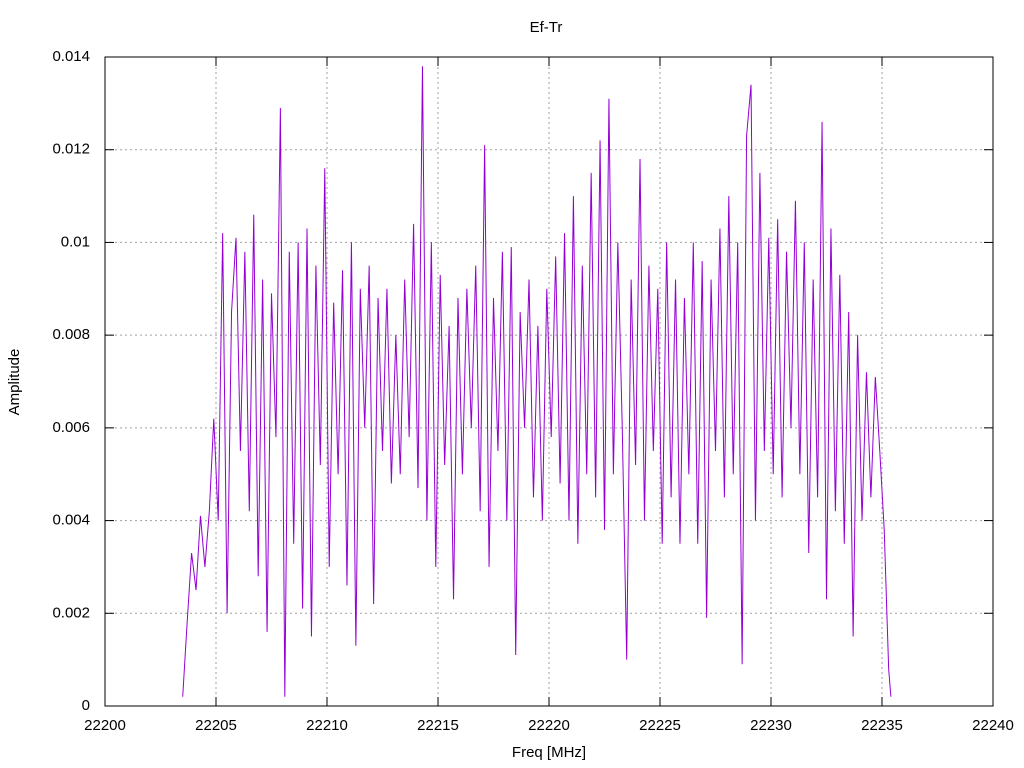 The height and width of the screenshot is (768, 1024). What do you see at coordinates (771, 725) in the screenshot?
I see `x-tick-label: 22230` at bounding box center [771, 725].